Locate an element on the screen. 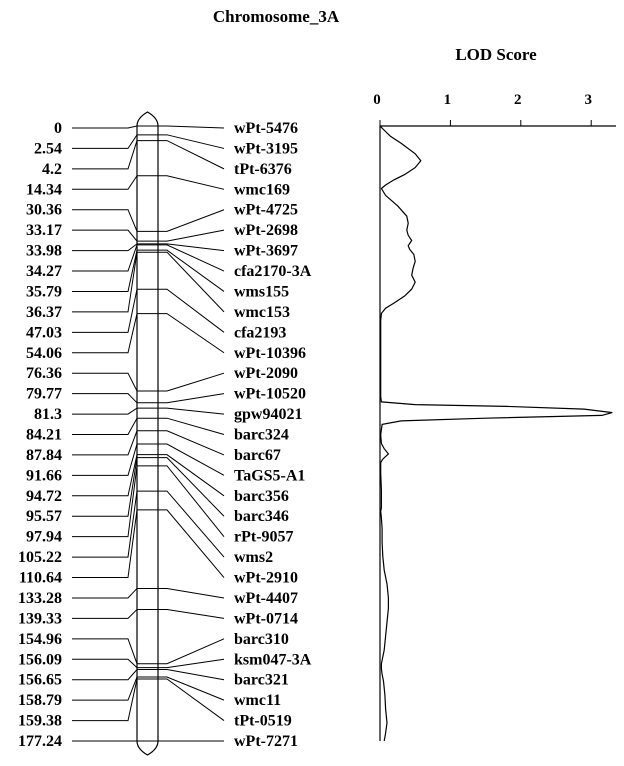 Image resolution: width=624 pixels, height=766 pixels. position-label: 79.77 is located at coordinates (44, 394).